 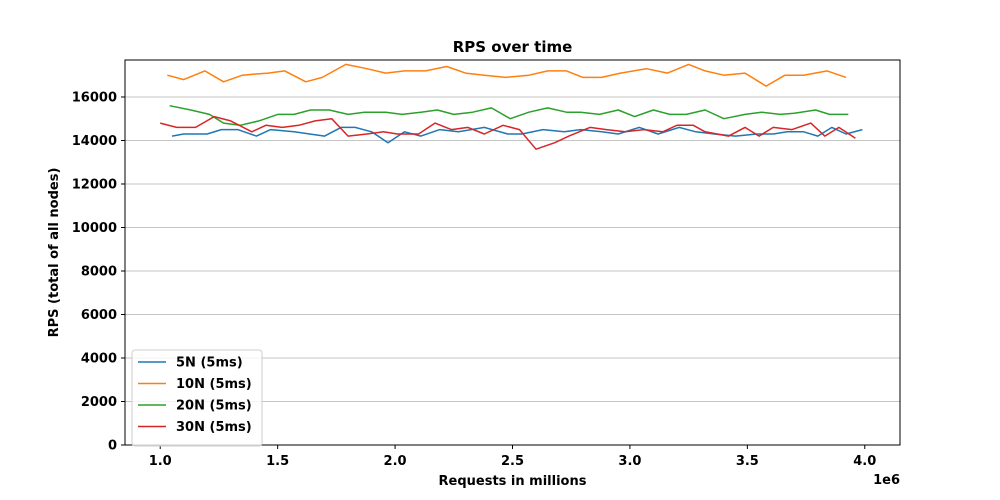 I want to click on series-line-10n-5ms, so click(x=507, y=75).